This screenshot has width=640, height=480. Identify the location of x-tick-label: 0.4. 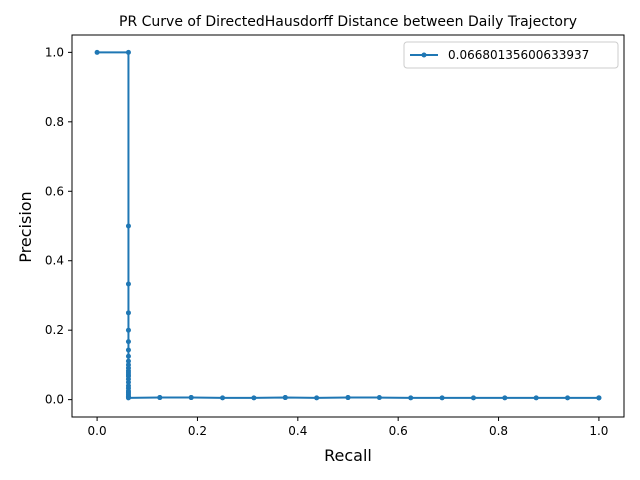
(297, 431).